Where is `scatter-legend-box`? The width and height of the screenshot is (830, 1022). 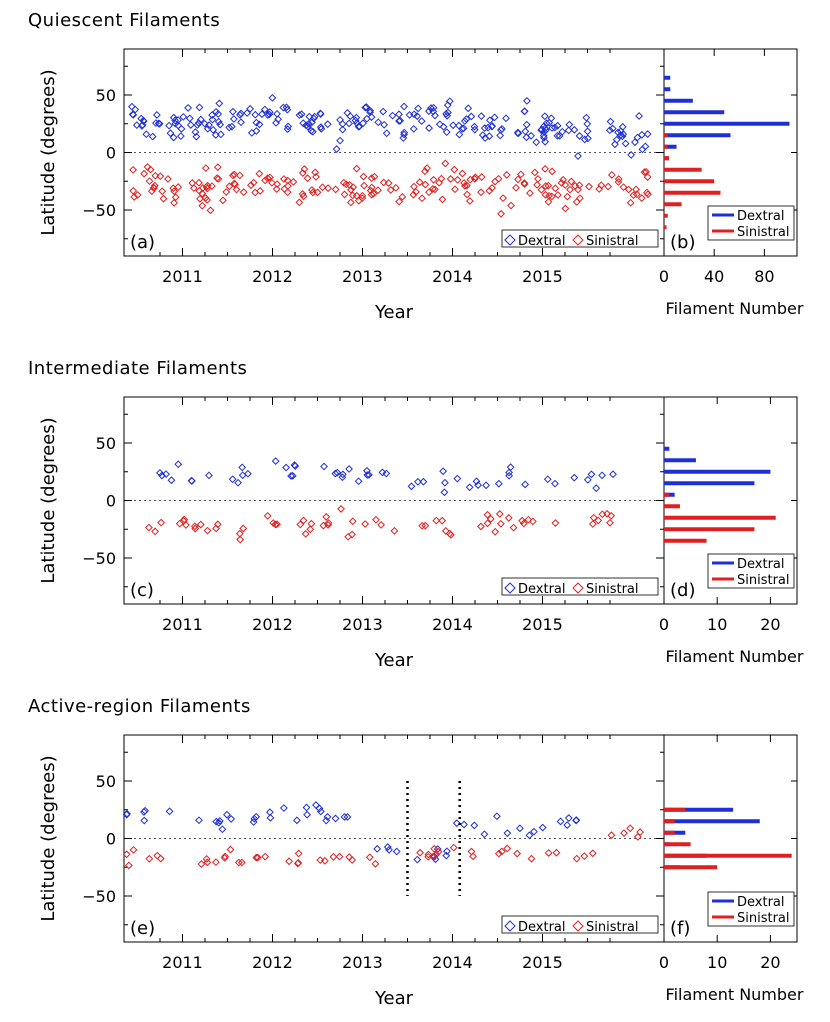 scatter-legend-box is located at coordinates (580, 924).